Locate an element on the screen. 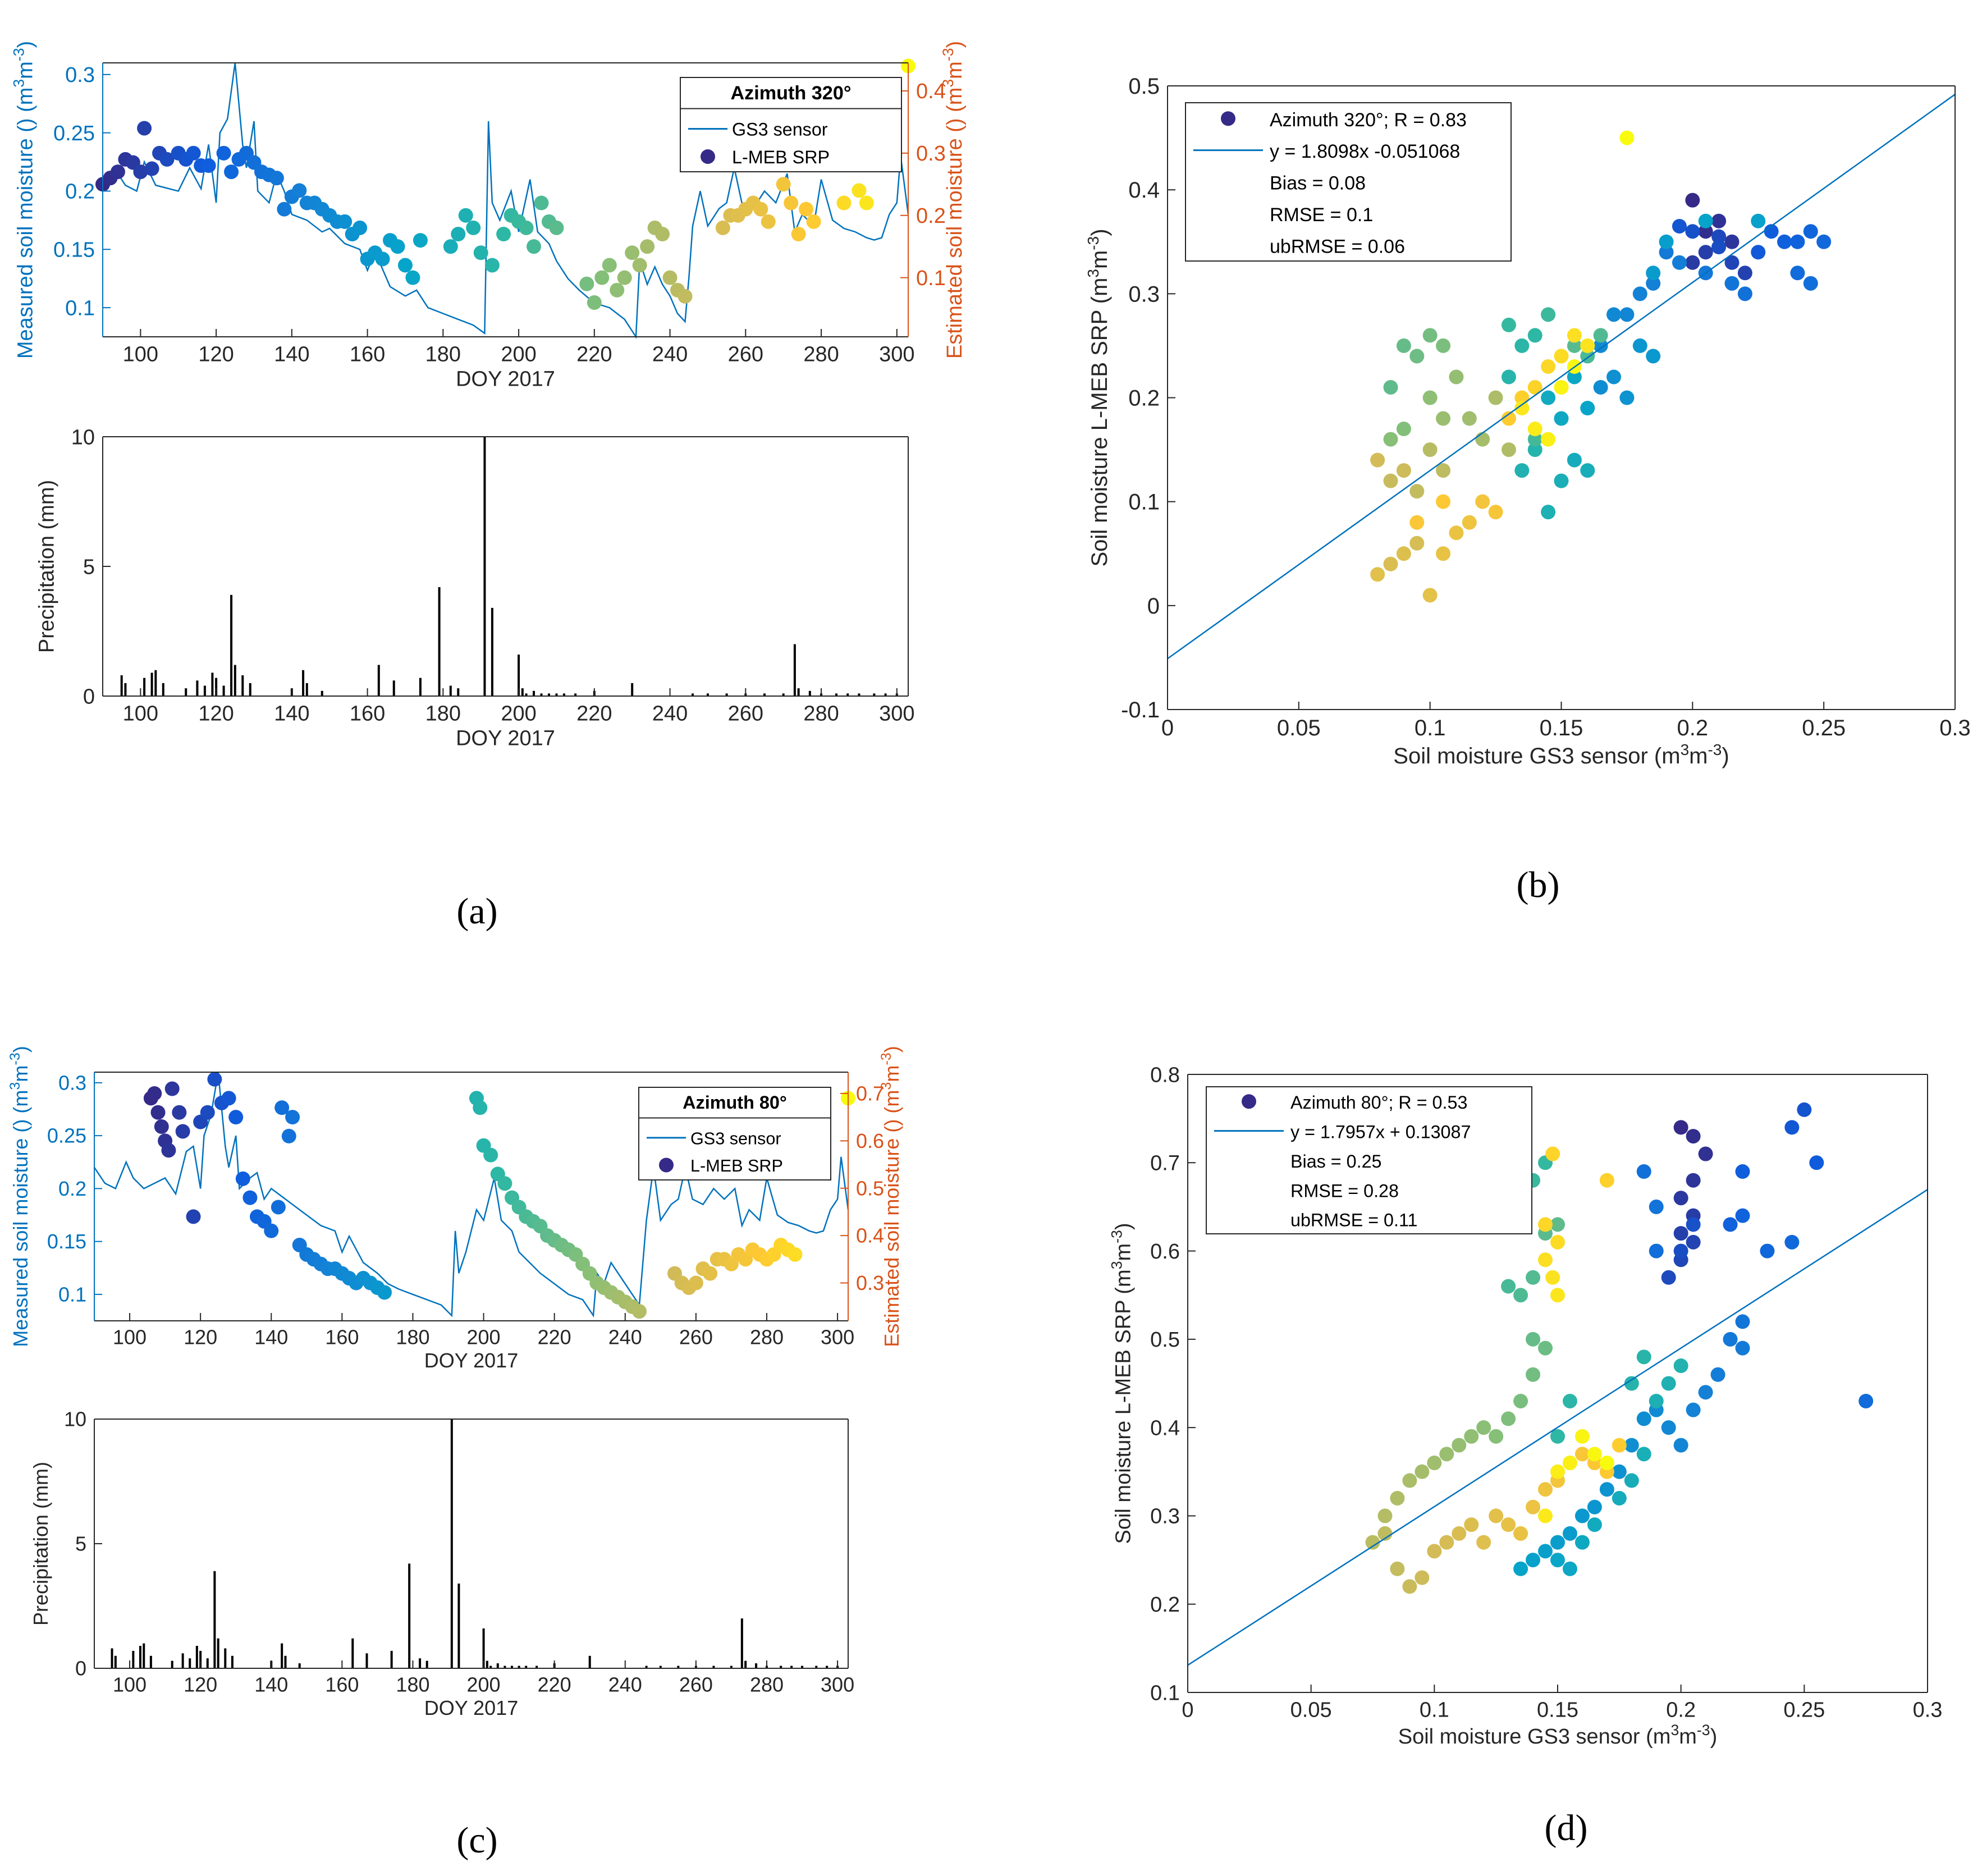 Image resolution: width=1982 pixels, height=1876 pixels. y-axis-label: Precipitation (mm) is located at coordinates (47, 566).